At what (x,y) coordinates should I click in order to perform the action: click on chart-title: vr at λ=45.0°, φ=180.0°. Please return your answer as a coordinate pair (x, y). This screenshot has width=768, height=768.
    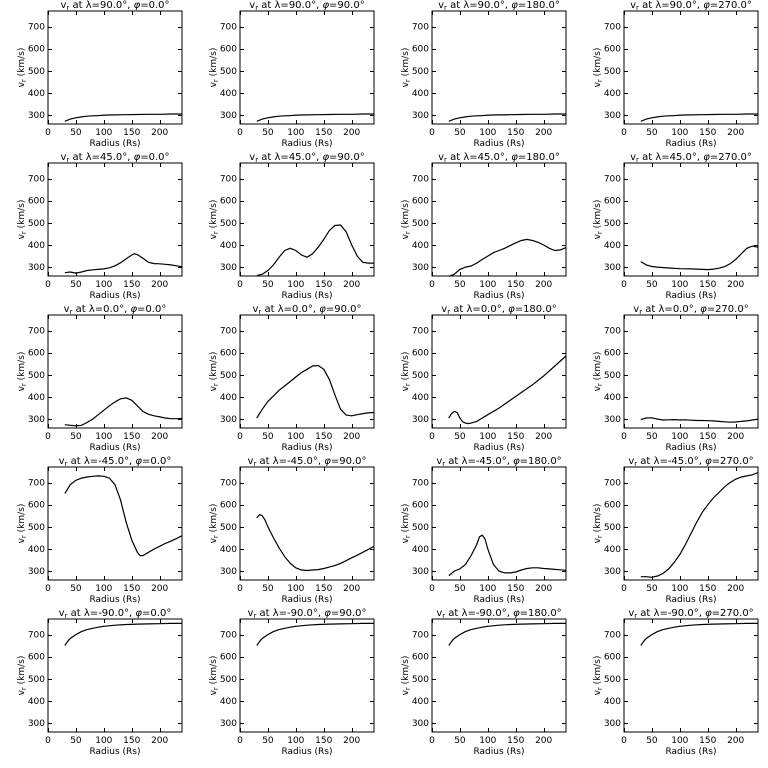
    Looking at the image, I should click on (499, 158).